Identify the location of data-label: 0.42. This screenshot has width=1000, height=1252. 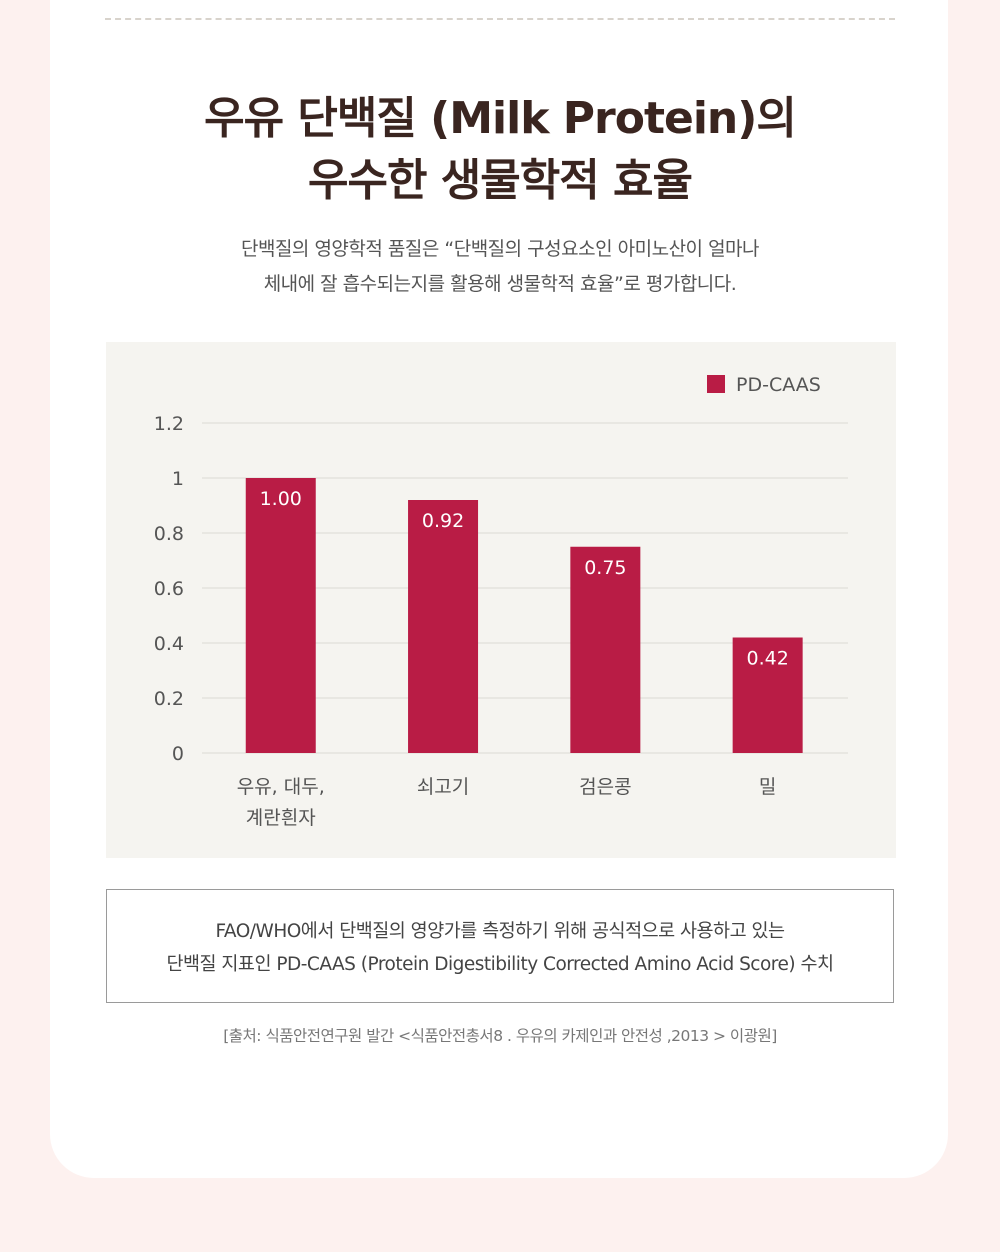
(767, 659).